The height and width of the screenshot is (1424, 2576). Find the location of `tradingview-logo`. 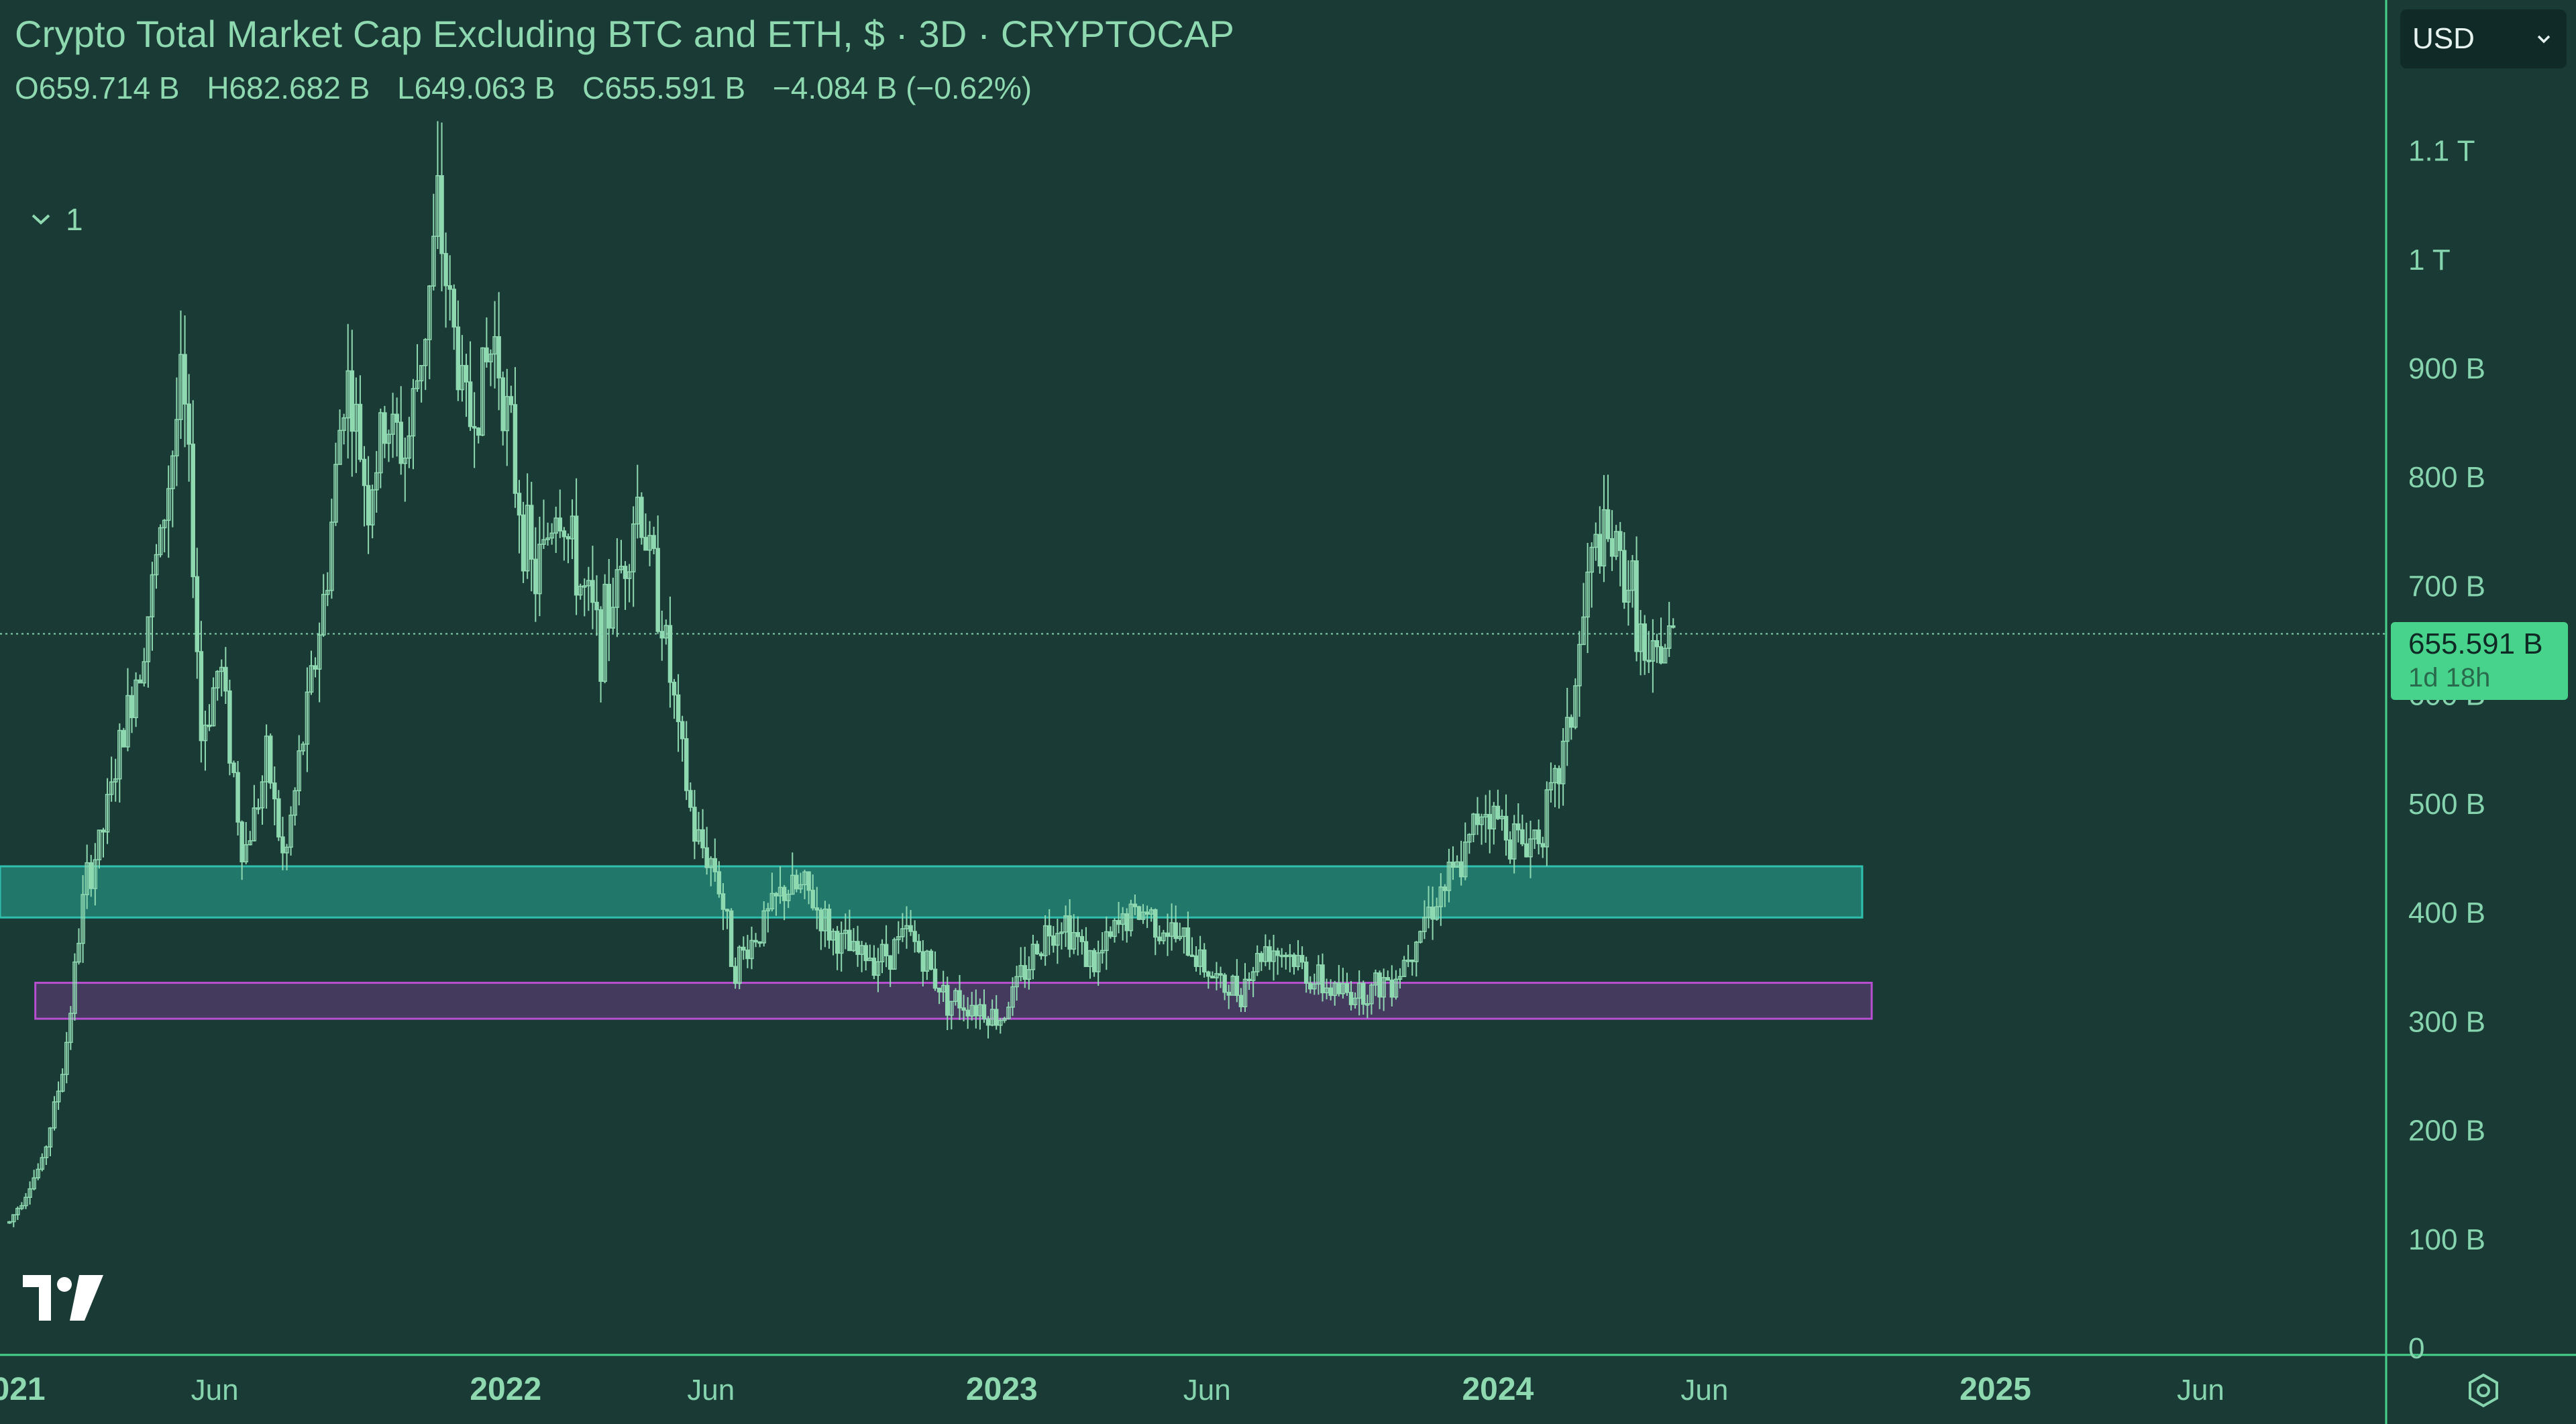

tradingview-logo is located at coordinates (63, 1297).